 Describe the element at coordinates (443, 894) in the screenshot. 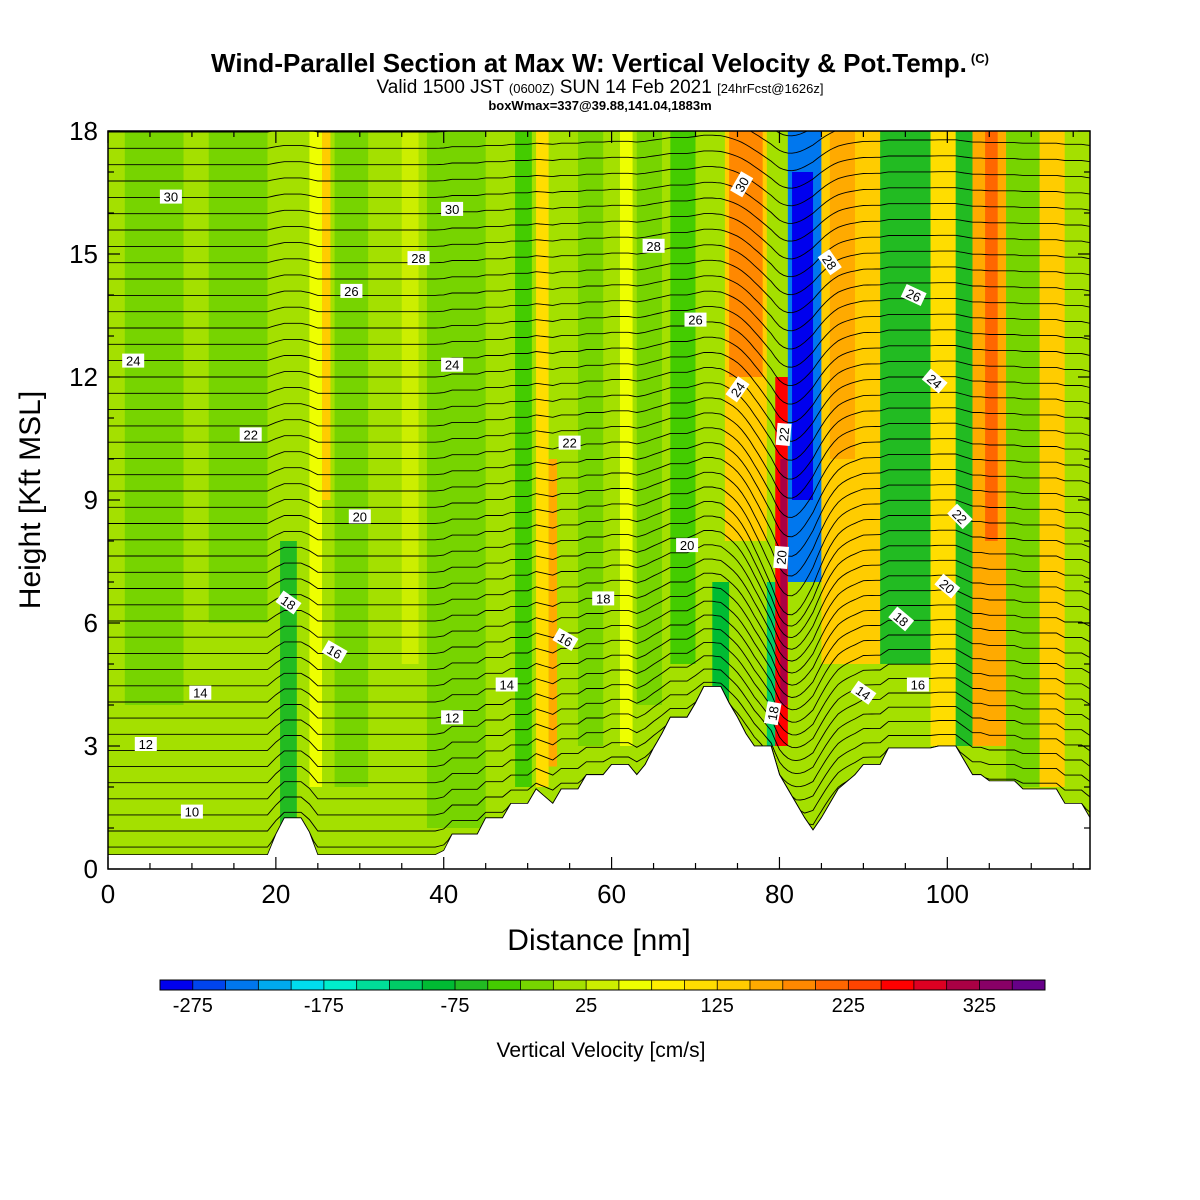

I see `x-tick-label: 40` at that location.